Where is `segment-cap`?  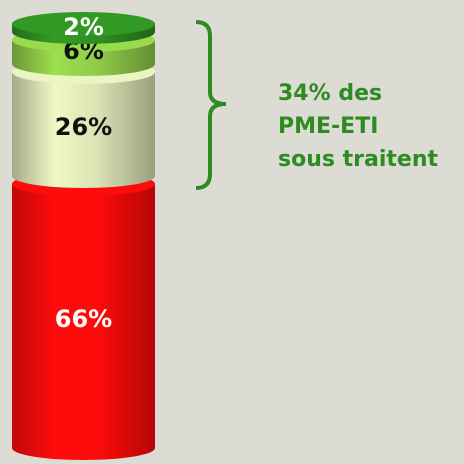
segment-cap is located at coordinates (83, 24).